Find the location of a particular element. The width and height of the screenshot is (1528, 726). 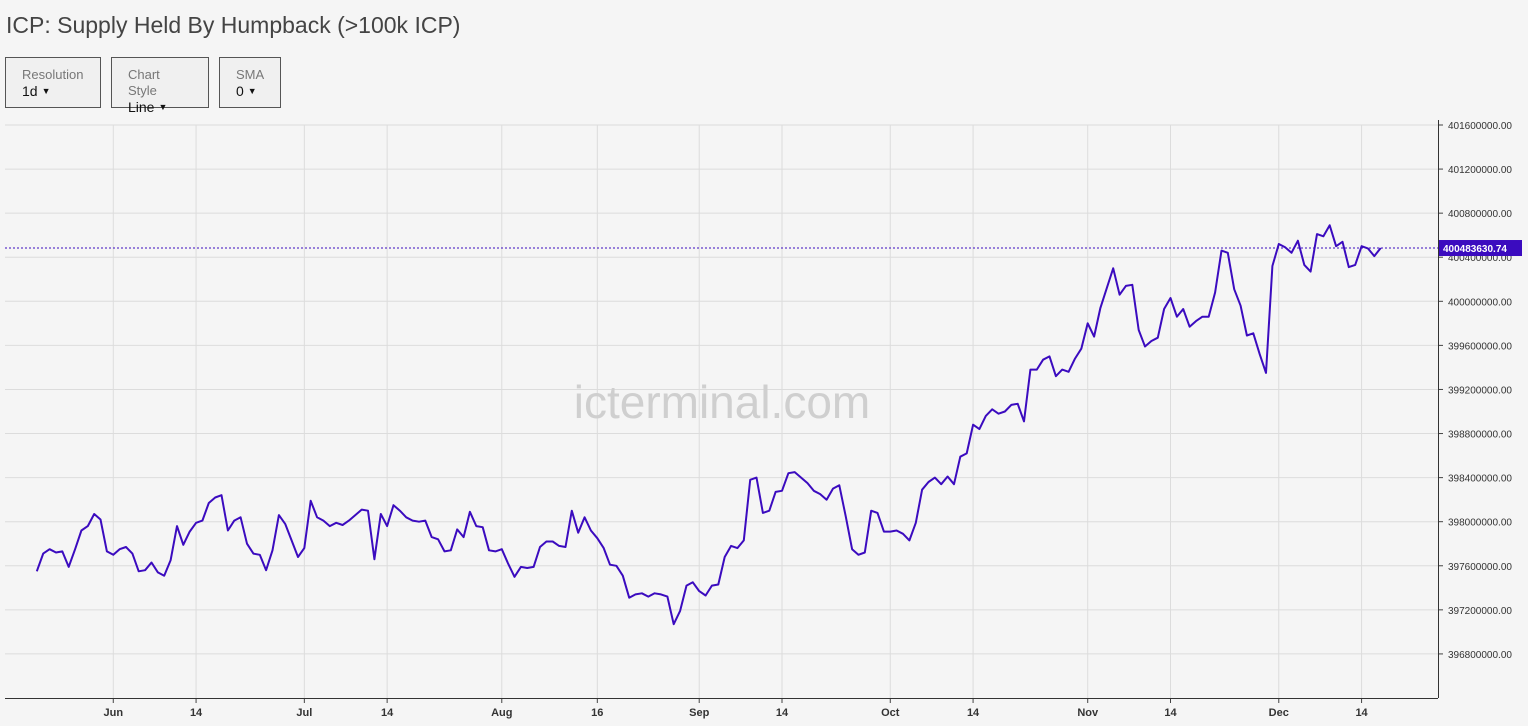

sma-label: SMA is located at coordinates (250, 74).